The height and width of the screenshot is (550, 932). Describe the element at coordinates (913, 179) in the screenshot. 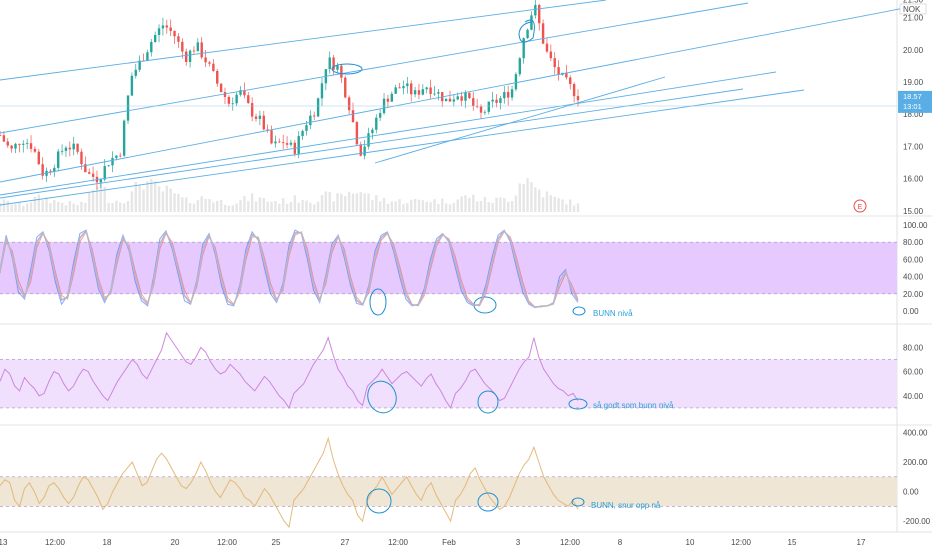

I see `axis-tick-label: 16.00` at that location.